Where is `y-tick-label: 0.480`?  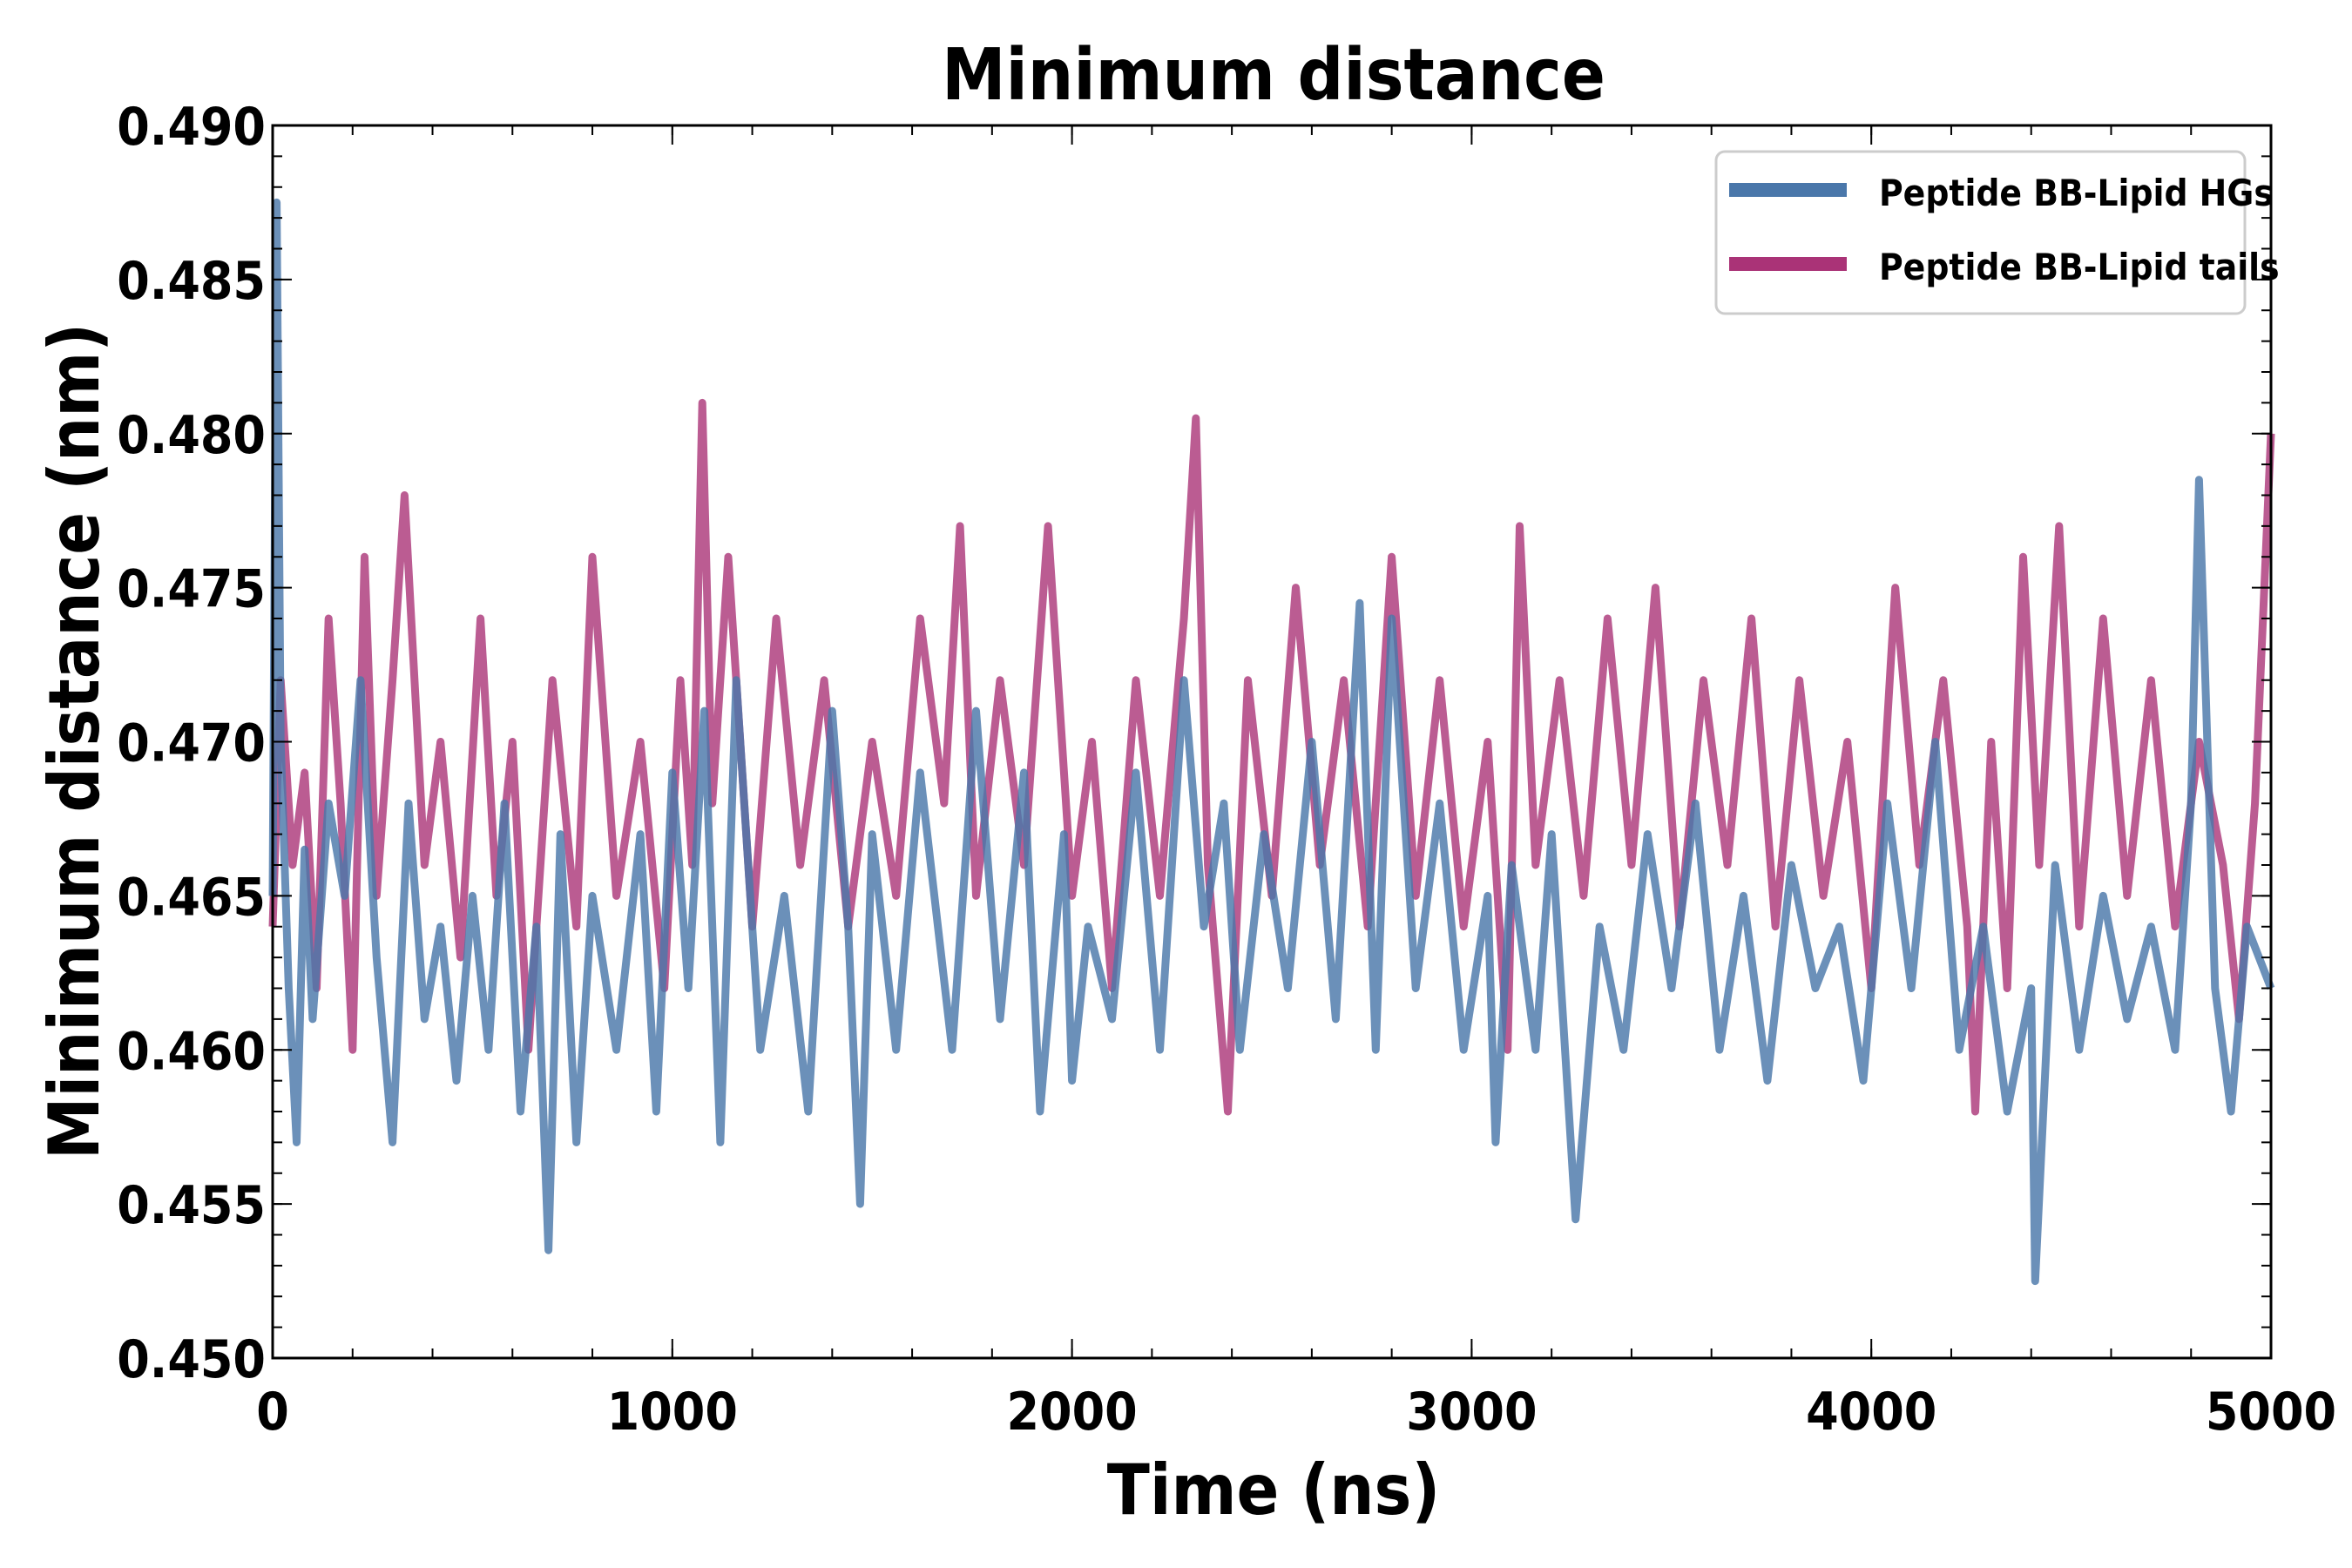
y-tick-label: 0.480 is located at coordinates (191, 435).